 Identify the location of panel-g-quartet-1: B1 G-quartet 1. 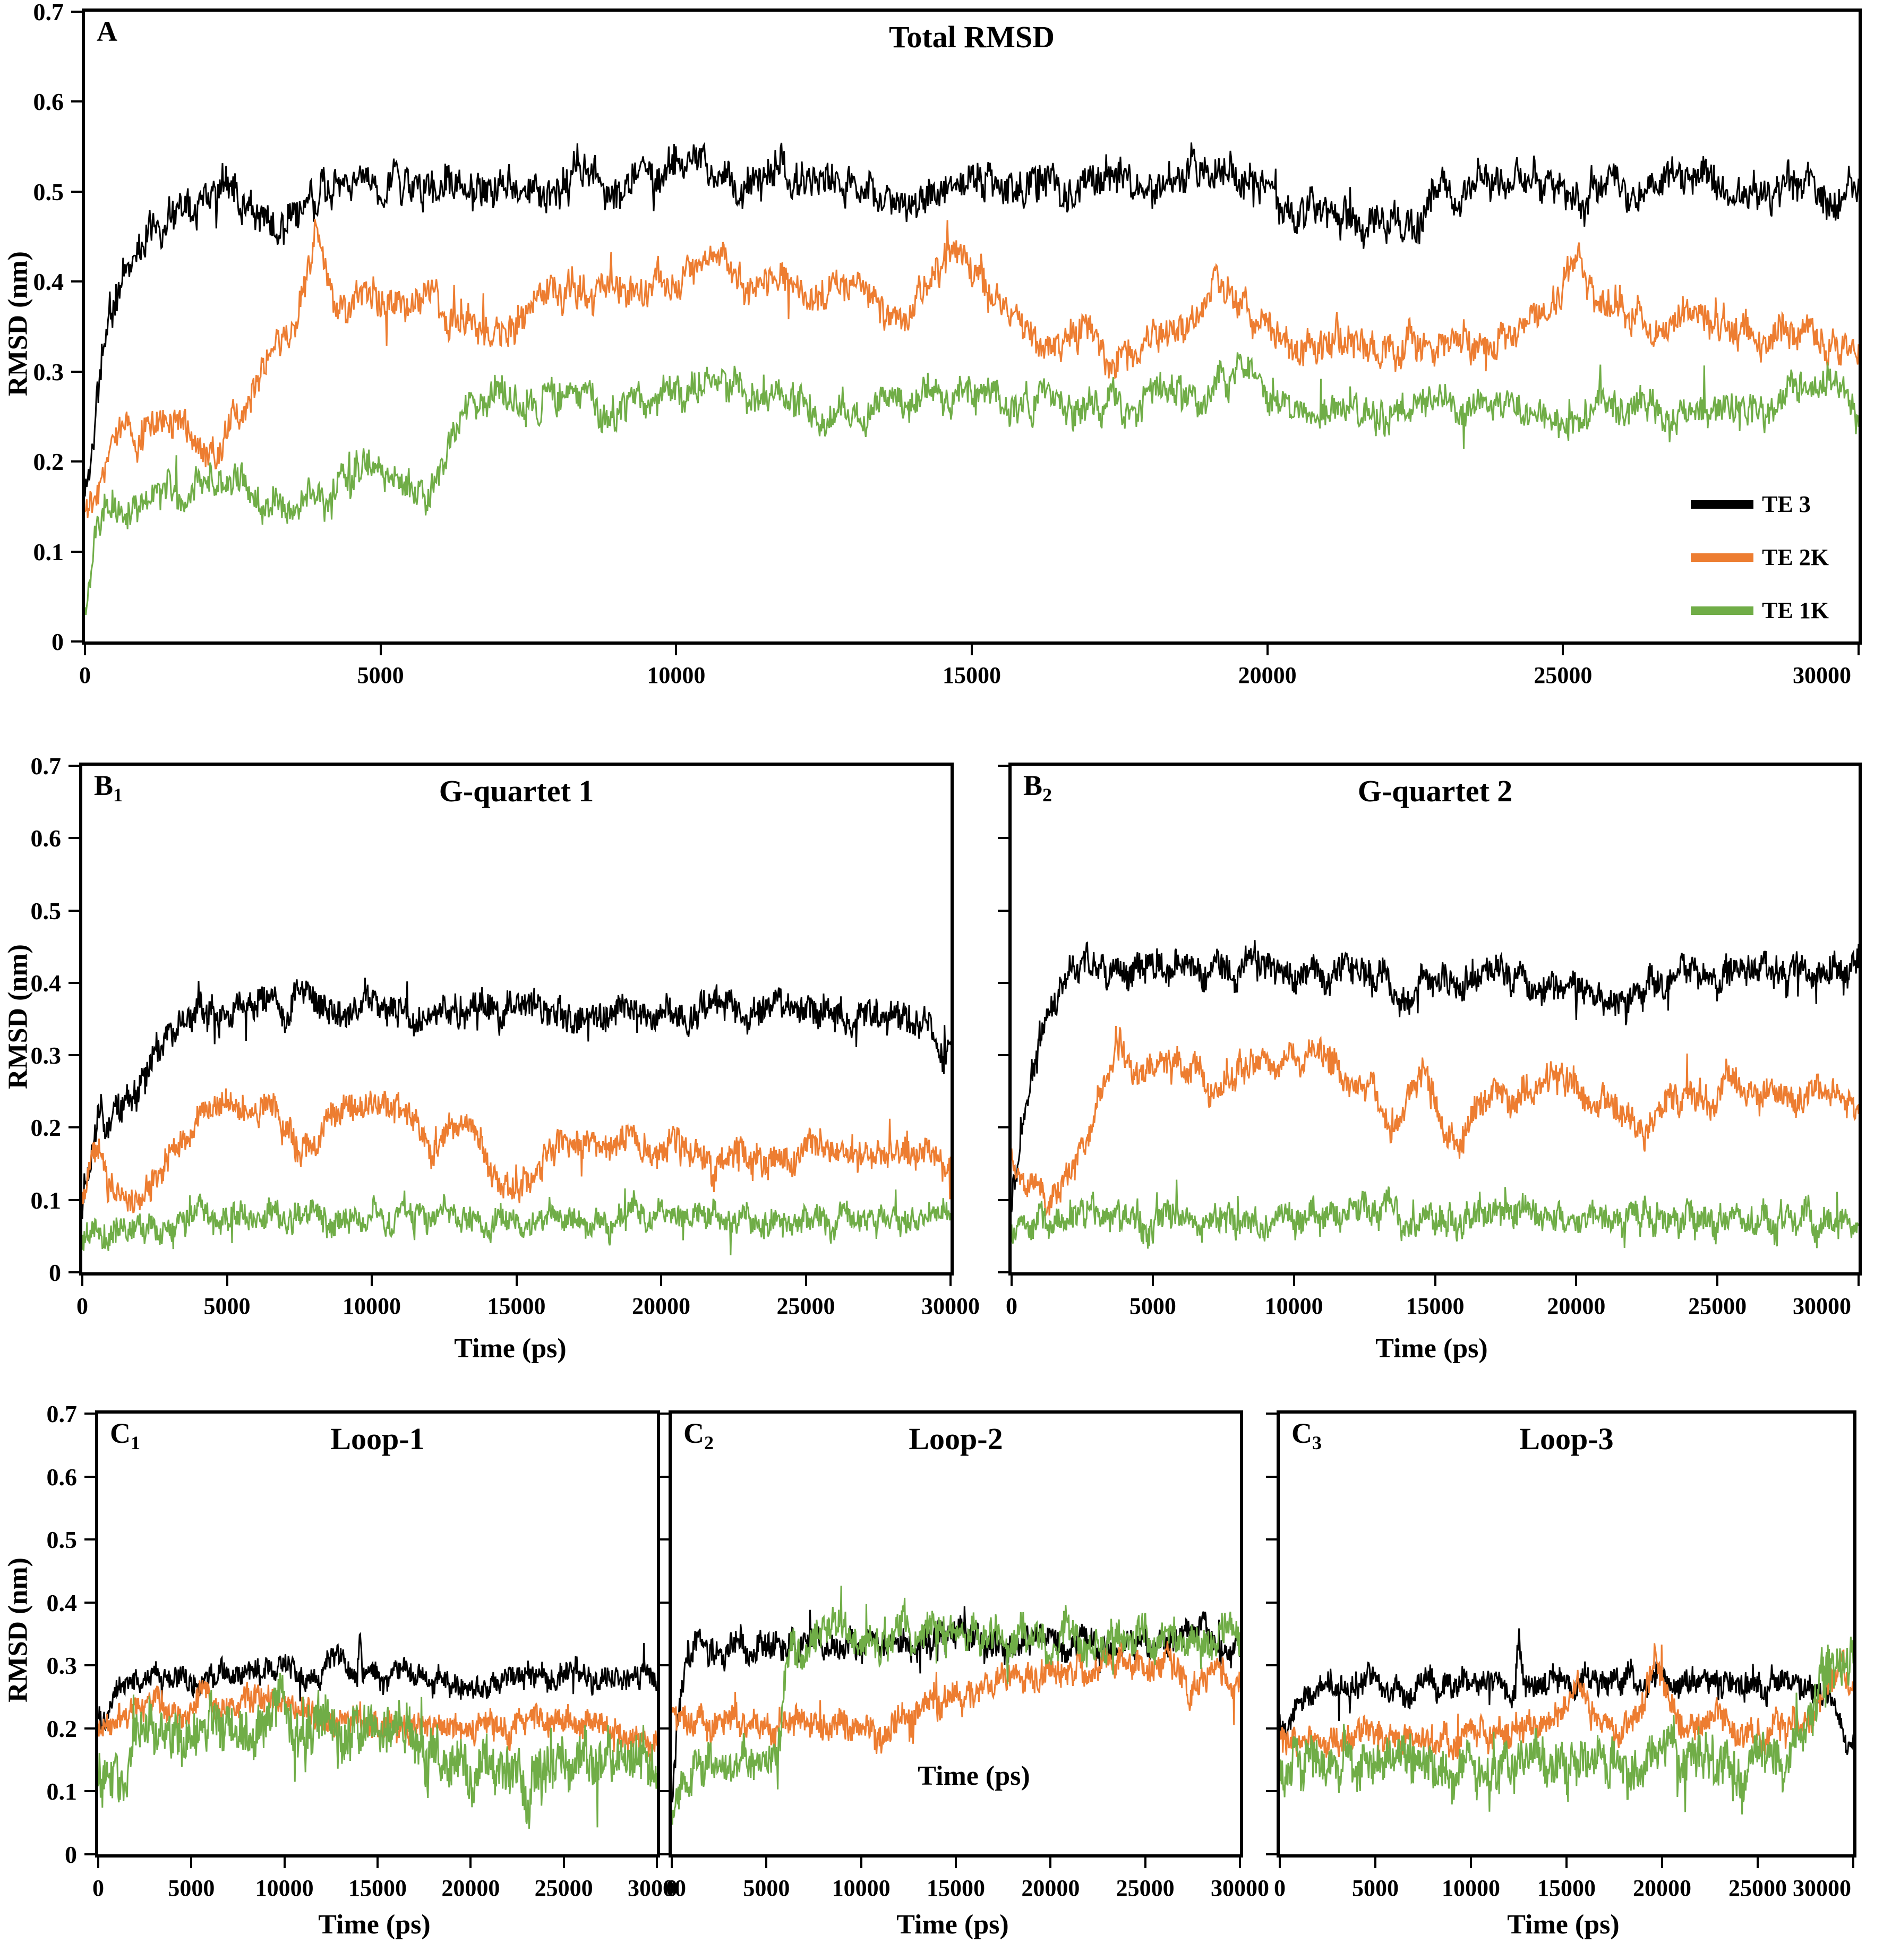
(516, 1020).